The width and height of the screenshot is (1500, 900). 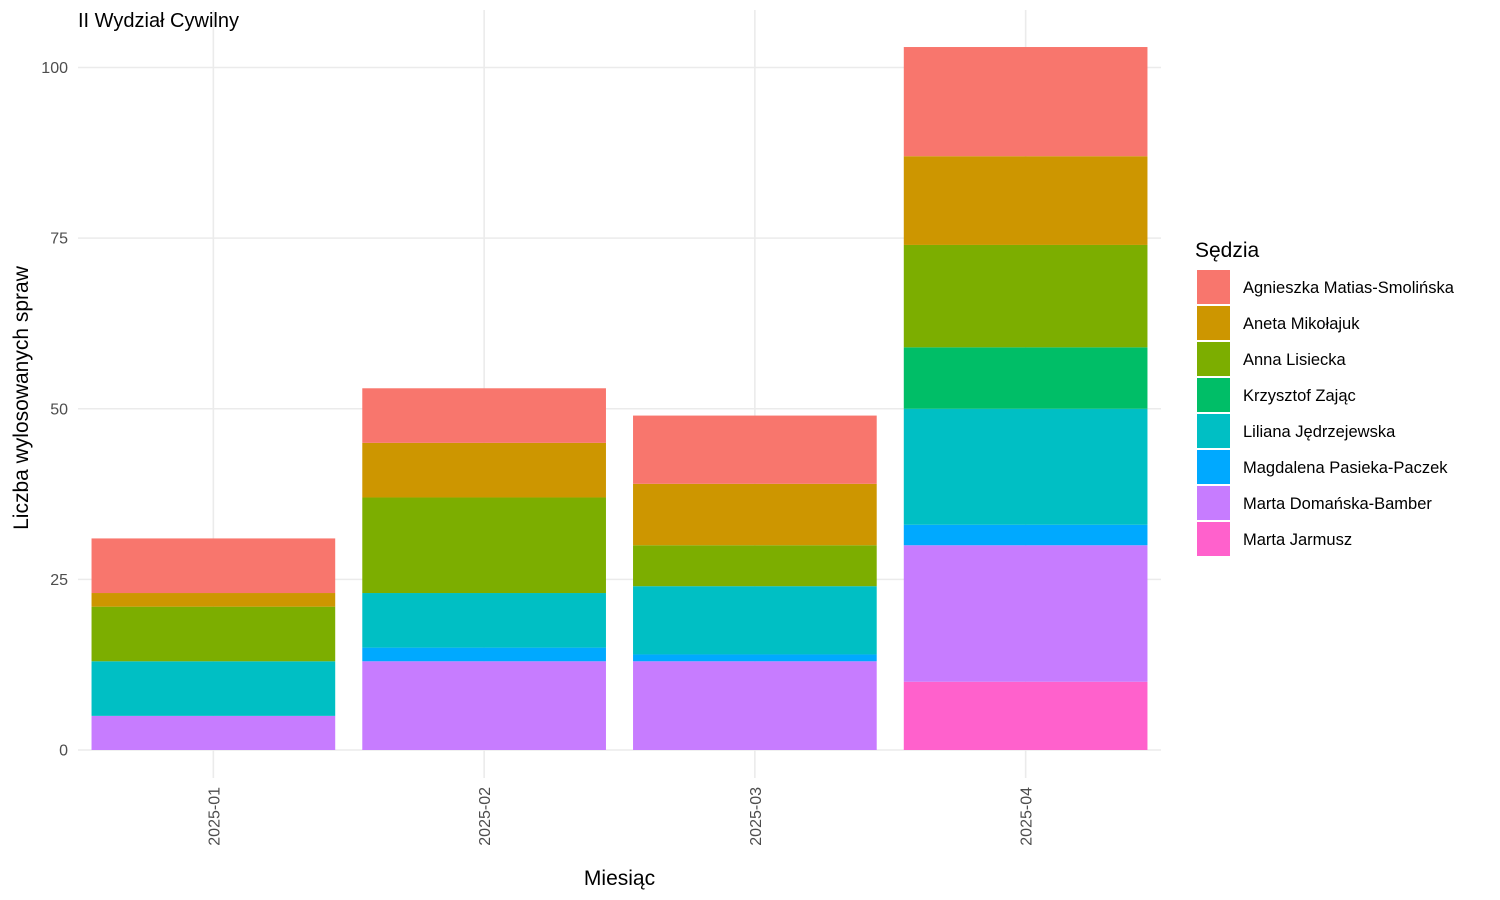 I want to click on bar-segment-2025-04-aneta-mikołajuk, so click(x=1025, y=200).